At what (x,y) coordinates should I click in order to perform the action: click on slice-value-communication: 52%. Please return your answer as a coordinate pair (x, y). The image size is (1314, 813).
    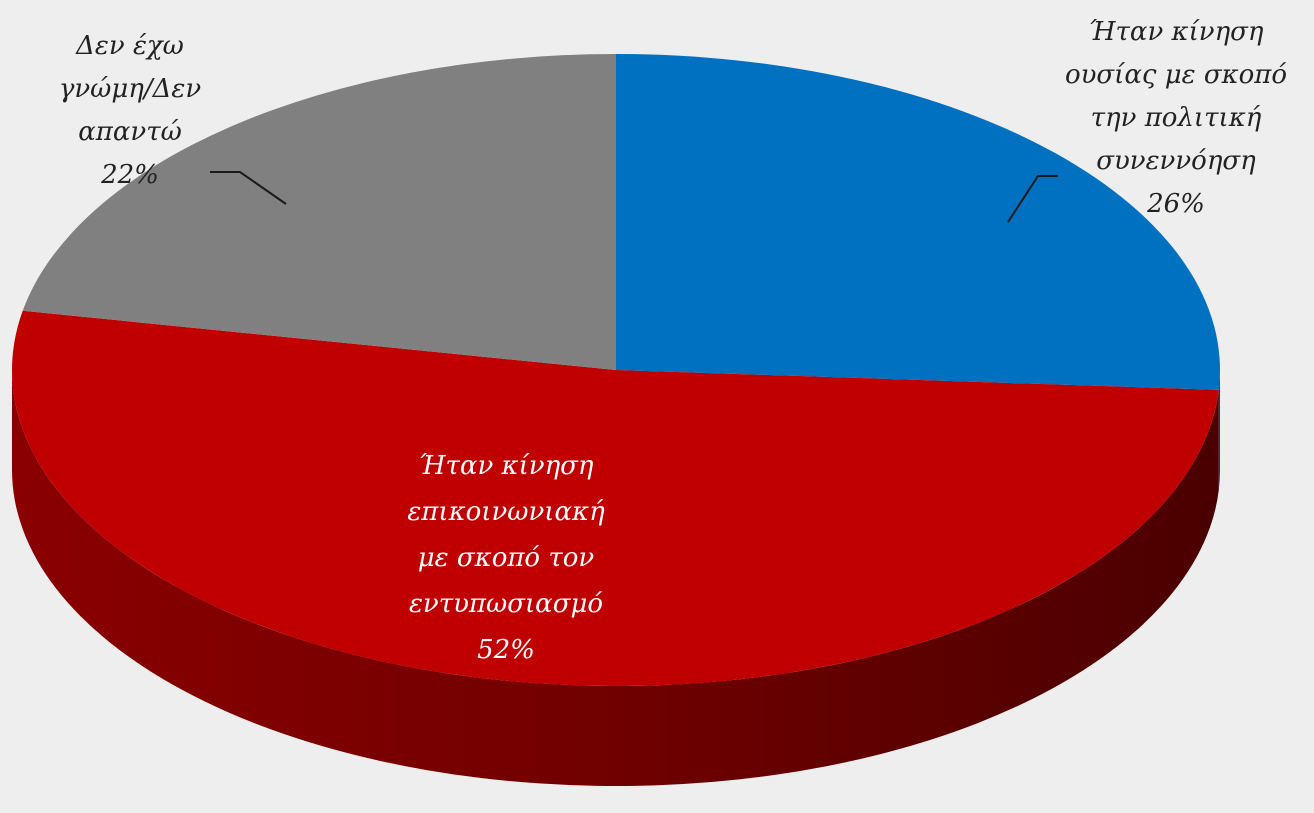
    Looking at the image, I should click on (506, 650).